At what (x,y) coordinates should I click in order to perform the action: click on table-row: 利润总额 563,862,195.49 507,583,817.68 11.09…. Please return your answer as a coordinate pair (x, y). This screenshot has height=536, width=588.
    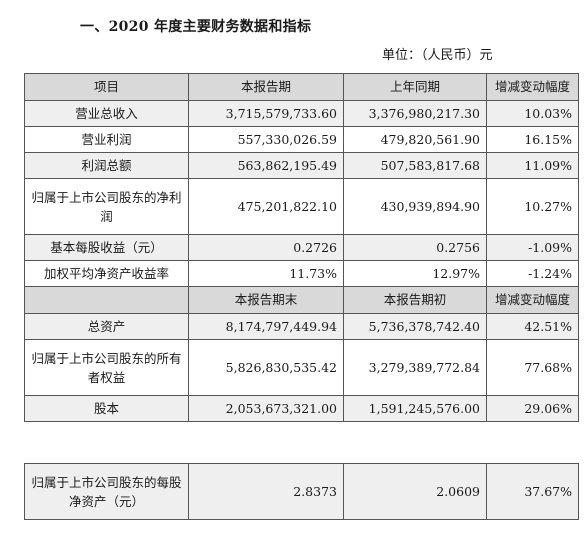
    Looking at the image, I should click on (301, 165).